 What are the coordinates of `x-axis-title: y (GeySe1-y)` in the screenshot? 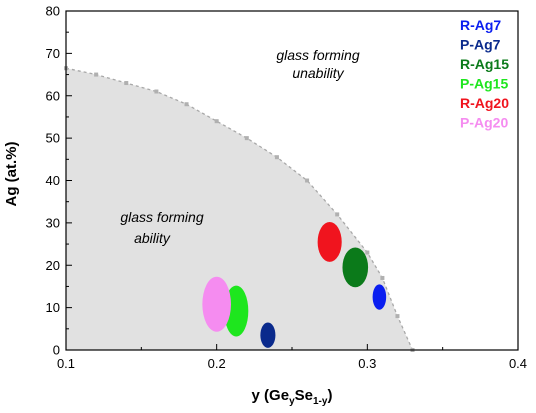 It's located at (292, 397).